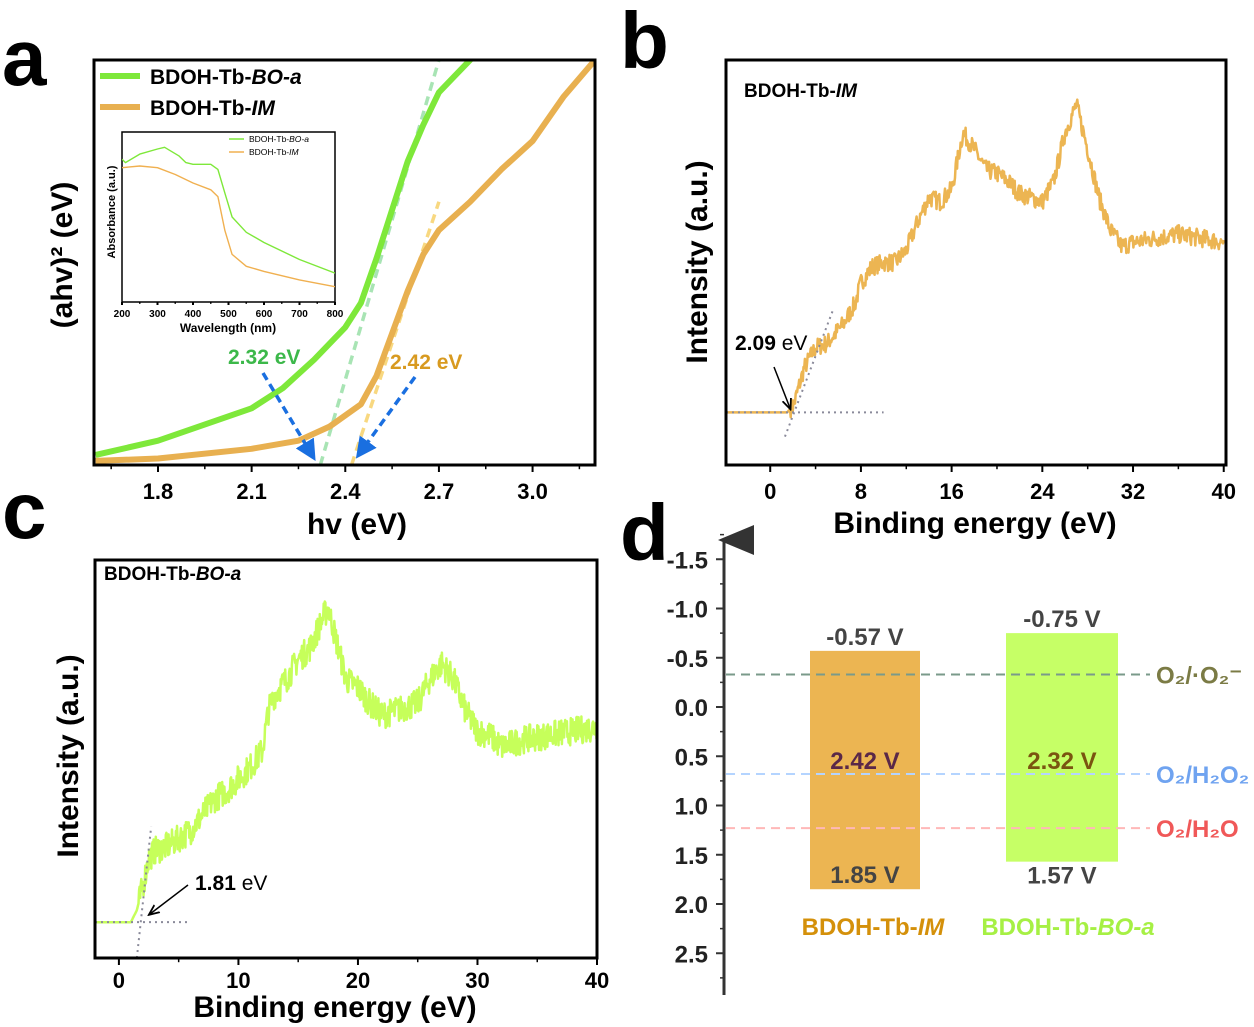 This screenshot has width=1254, height=1027. I want to click on panel-b-arrow, so click(781, 387).